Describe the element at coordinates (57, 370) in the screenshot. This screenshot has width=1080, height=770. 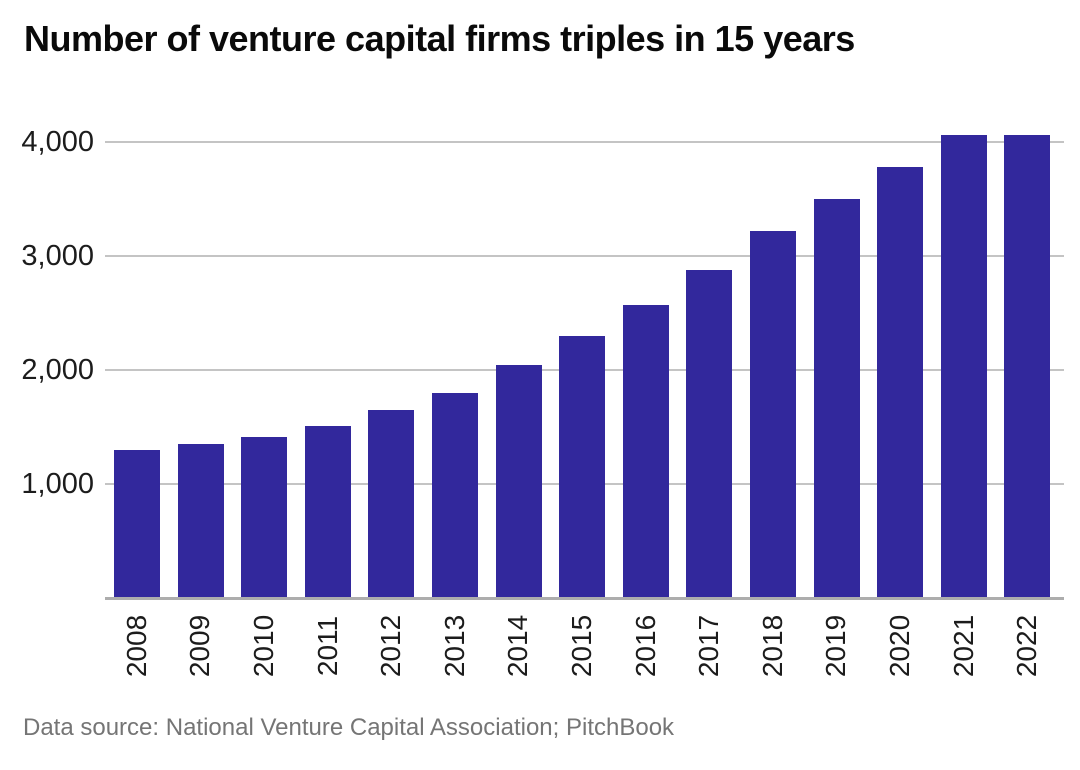
I see `y-tick-label-2000: 2,000` at that location.